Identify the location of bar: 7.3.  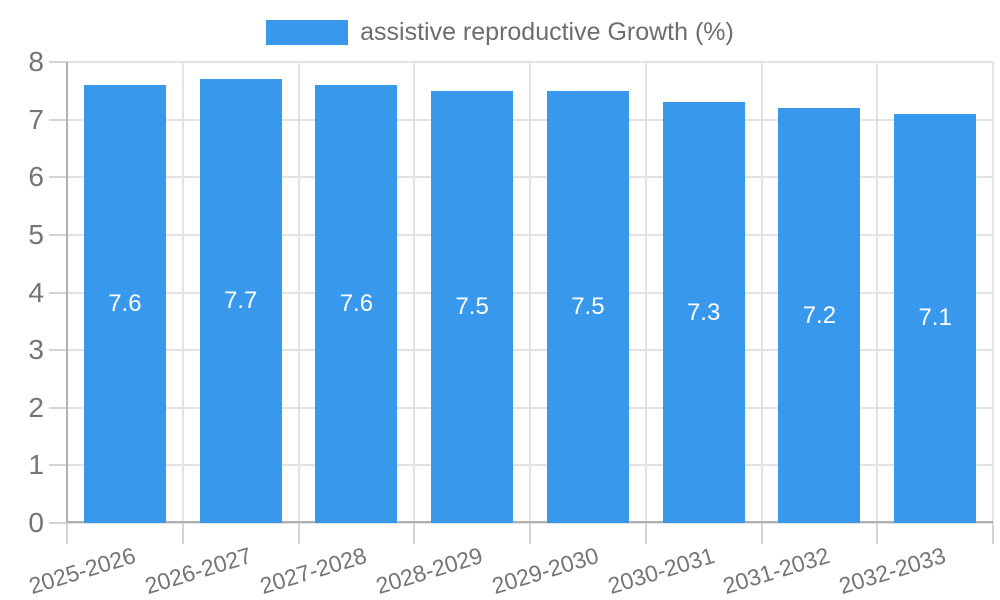
(703, 312).